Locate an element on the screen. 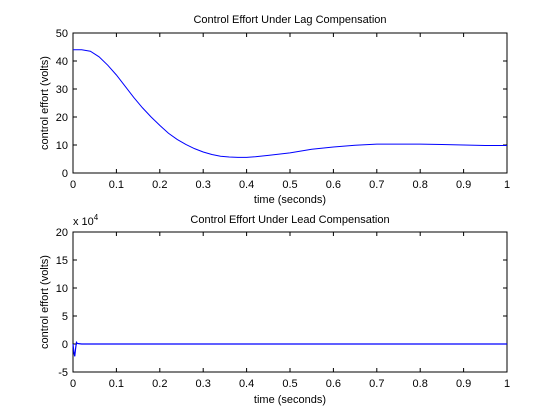 Image resolution: width=560 pixels, height=420 pixels. lead-x-tick-label: 0.1 is located at coordinates (116, 384).